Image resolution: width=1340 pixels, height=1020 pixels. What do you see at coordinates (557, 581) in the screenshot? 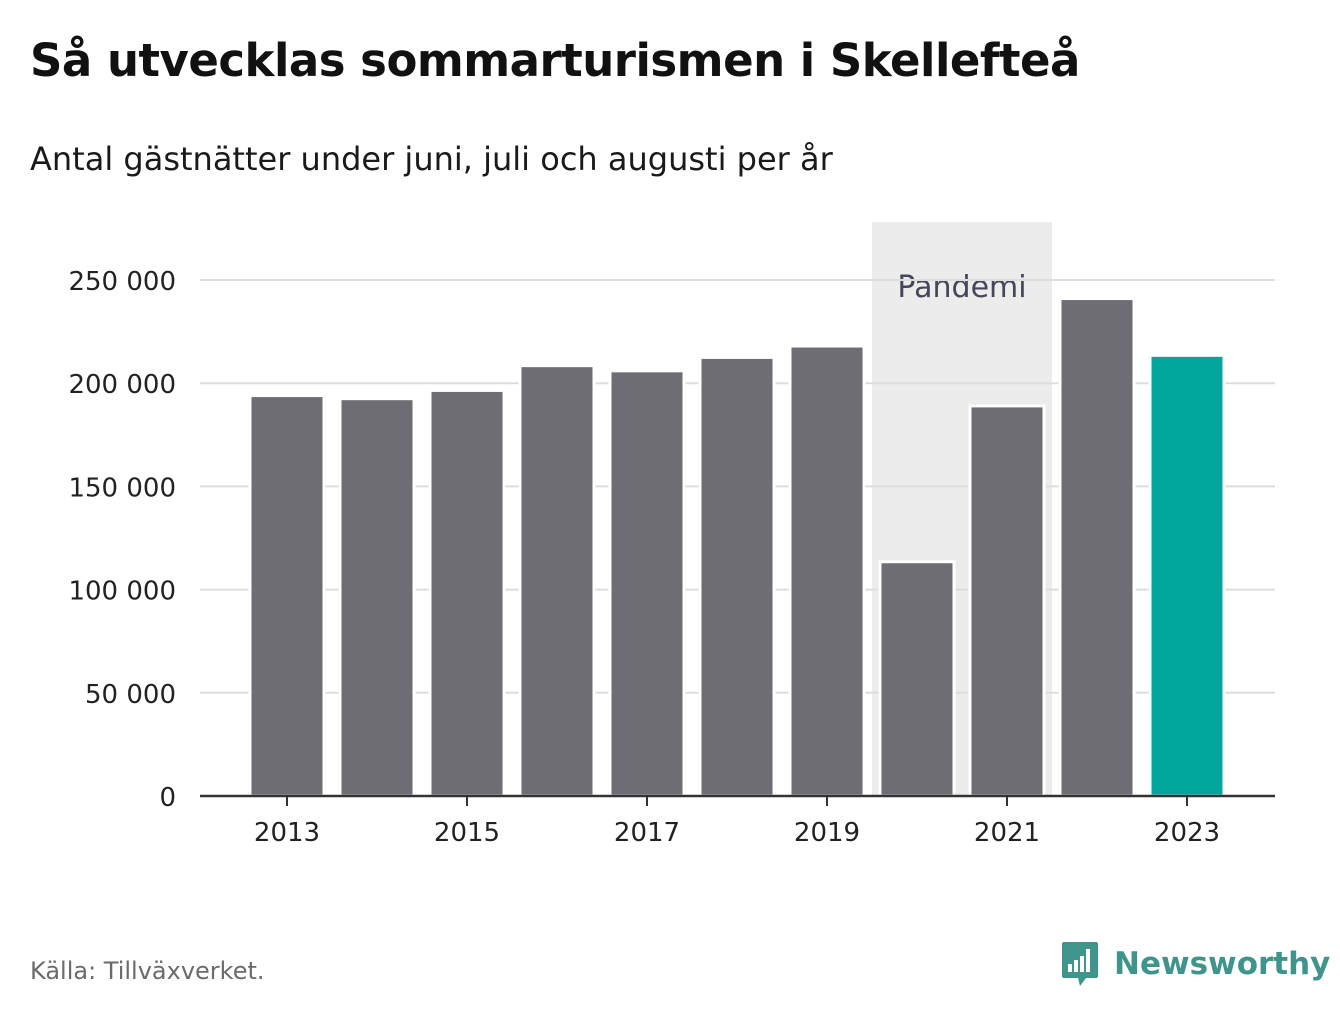
I see `bar-2016` at bounding box center [557, 581].